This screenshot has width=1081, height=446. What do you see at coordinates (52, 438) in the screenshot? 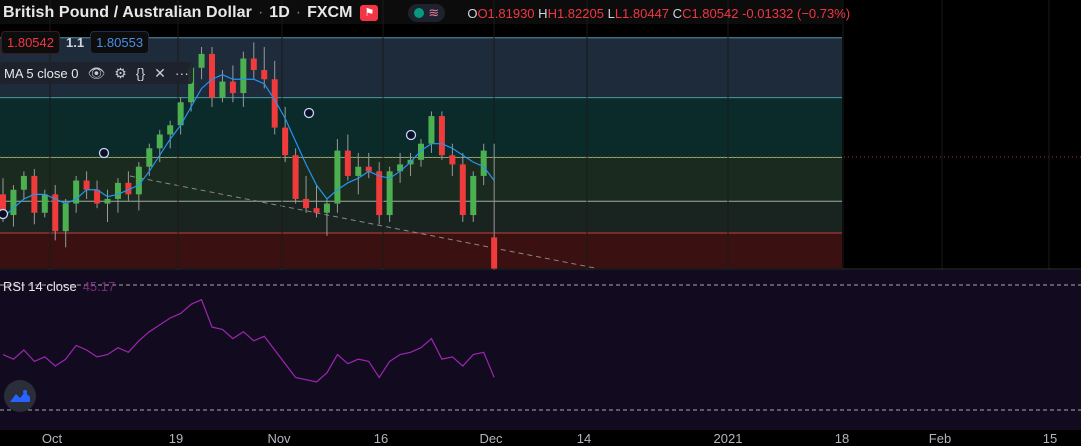
I see `x-axis-label: Oct` at bounding box center [52, 438].